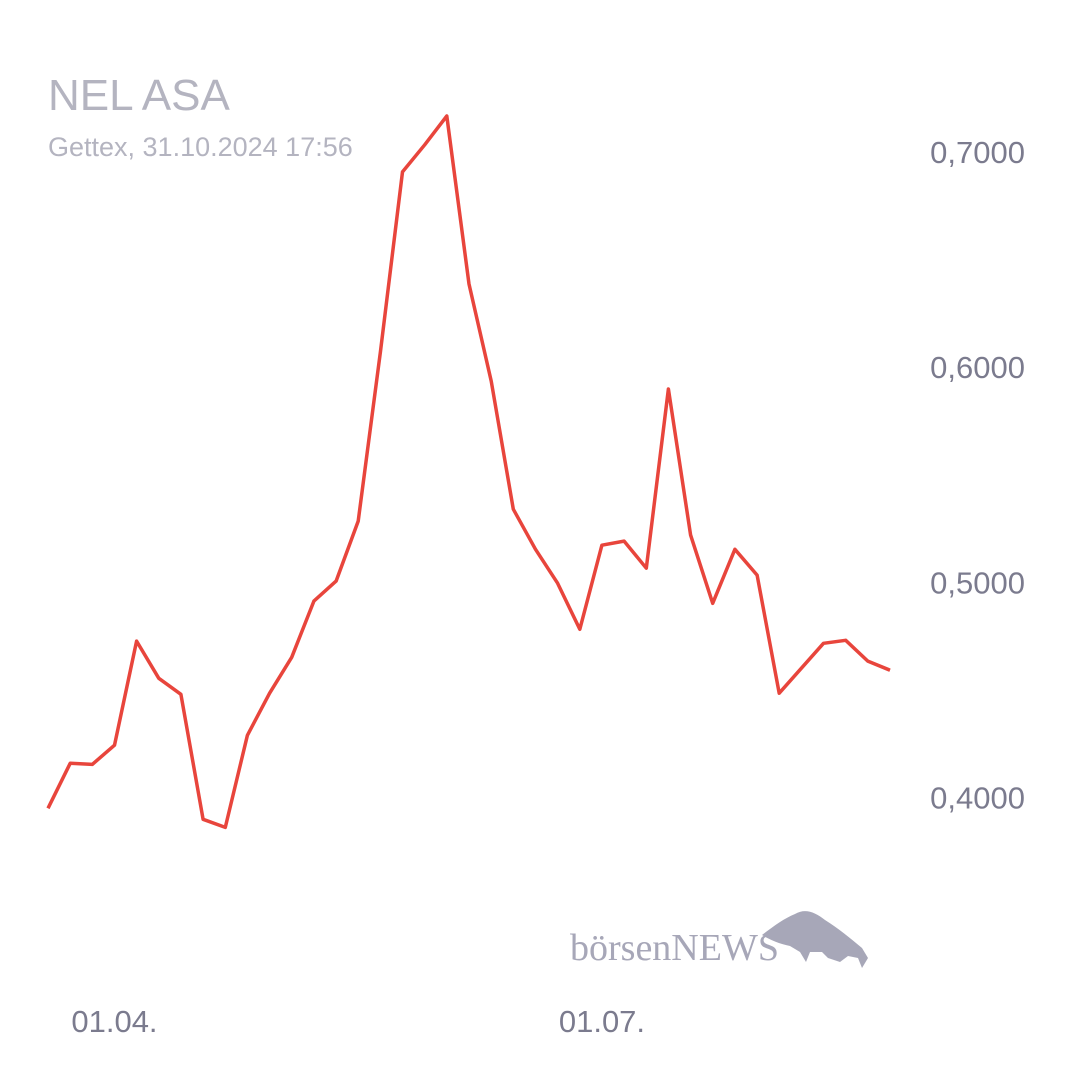 The height and width of the screenshot is (1080, 1080). Describe the element at coordinates (977, 582) in the screenshot. I see `y-tick-label: 0,5000` at that location.